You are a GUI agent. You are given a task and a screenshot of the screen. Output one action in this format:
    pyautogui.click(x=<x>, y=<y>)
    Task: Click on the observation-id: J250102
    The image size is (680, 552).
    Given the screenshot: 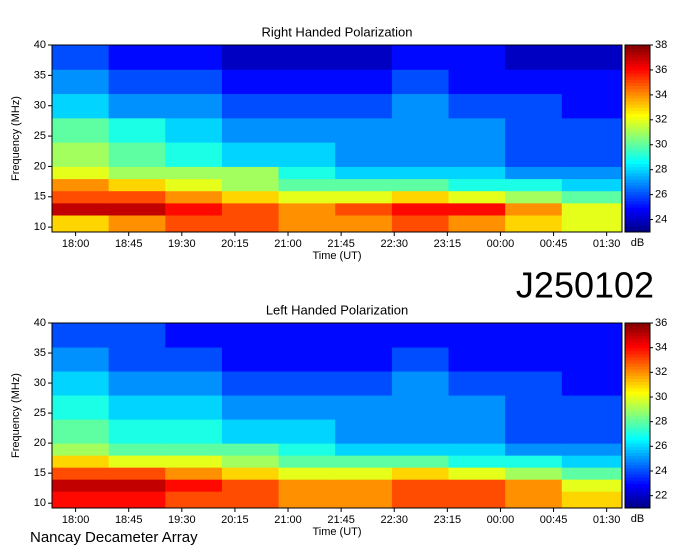 What is the action you would take?
    pyautogui.click(x=585, y=285)
    